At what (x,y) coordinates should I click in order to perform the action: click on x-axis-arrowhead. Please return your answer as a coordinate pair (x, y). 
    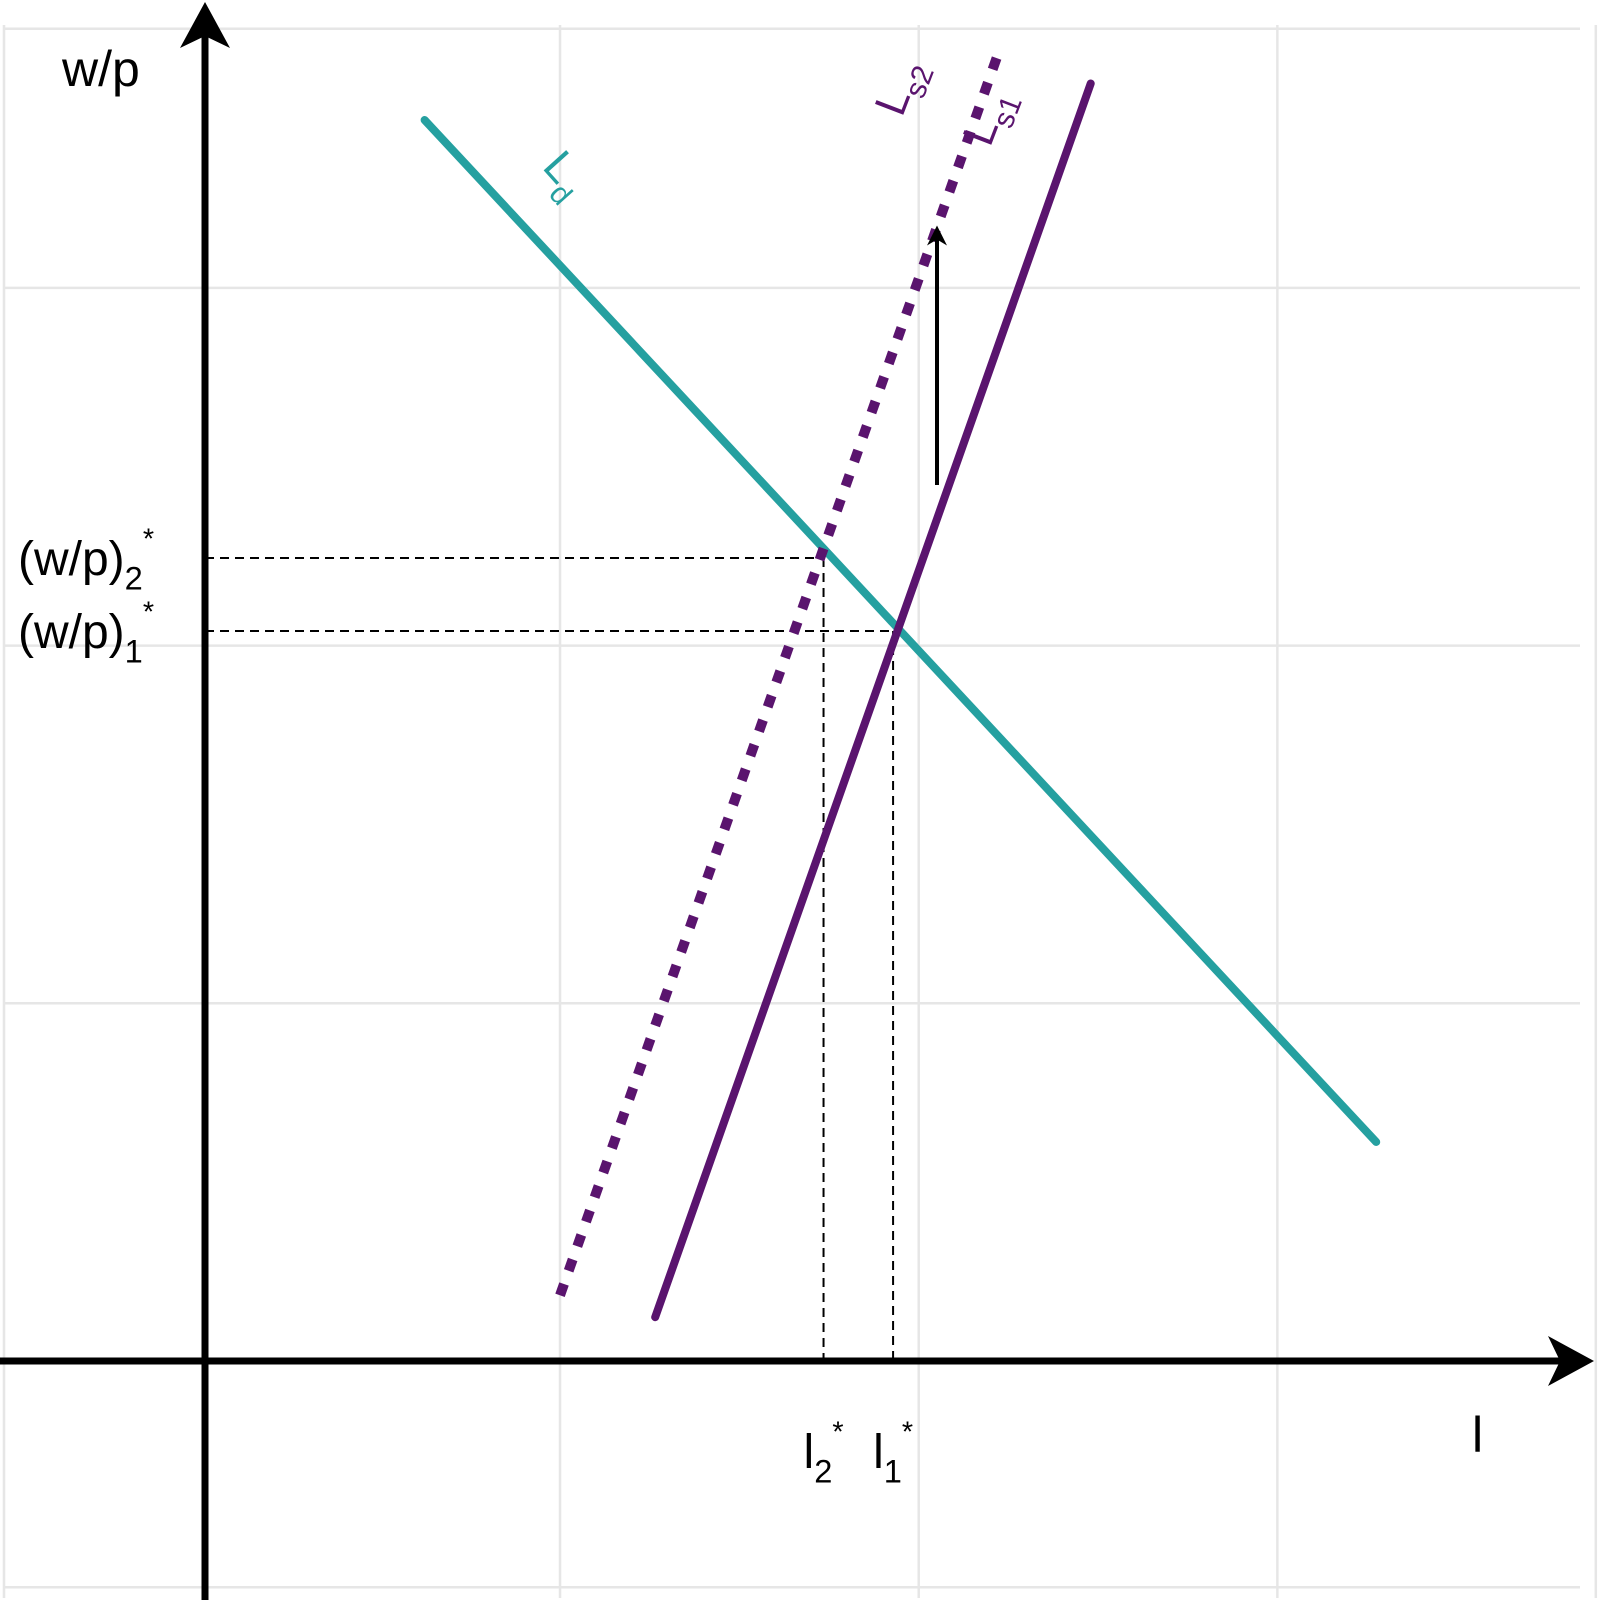
    Looking at the image, I should click on (1571, 1361).